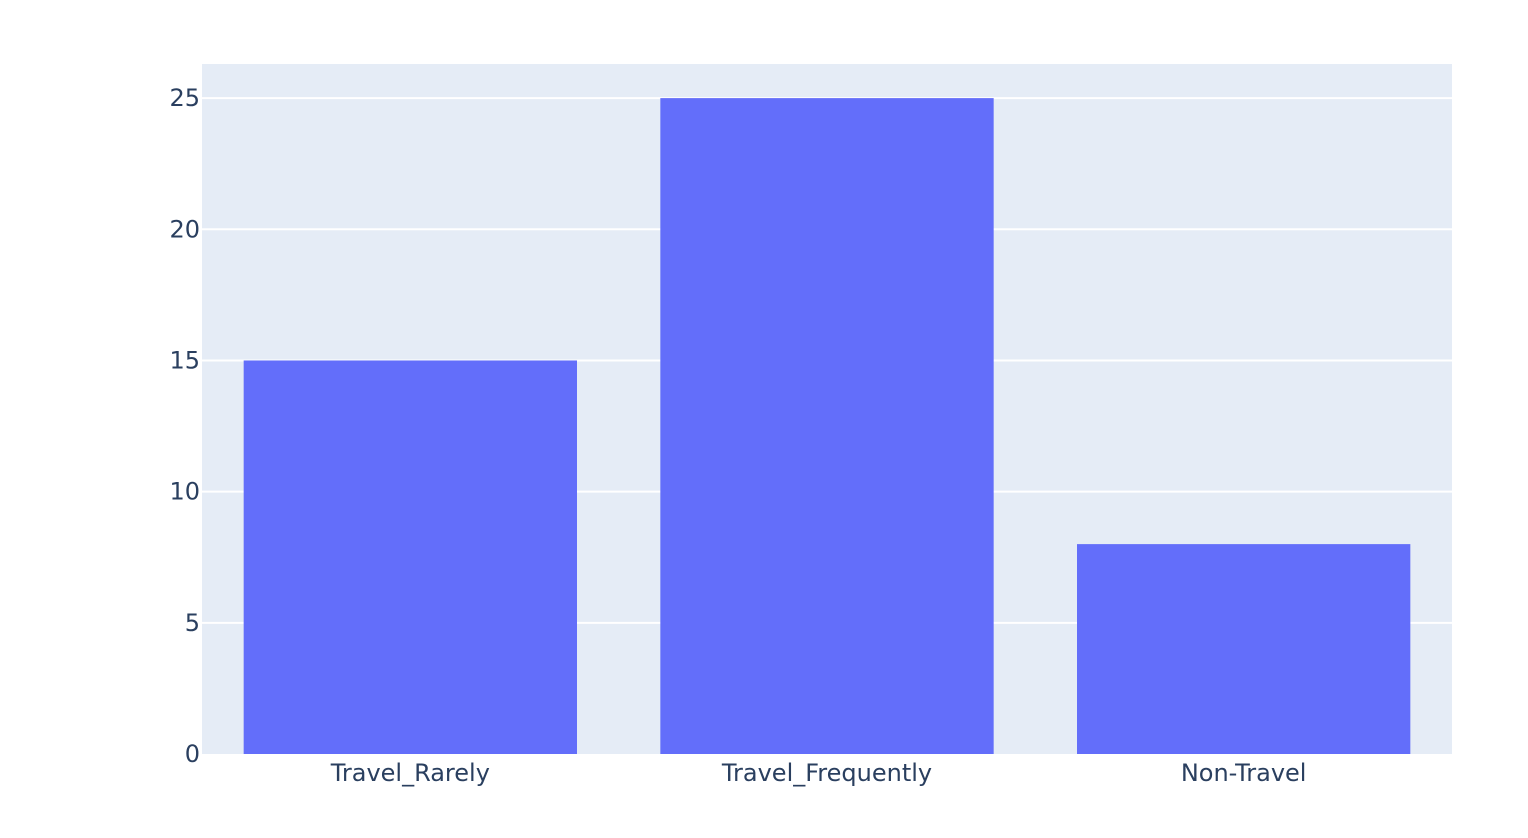 The height and width of the screenshot is (838, 1528). I want to click on bar-non-travel, so click(1244, 649).